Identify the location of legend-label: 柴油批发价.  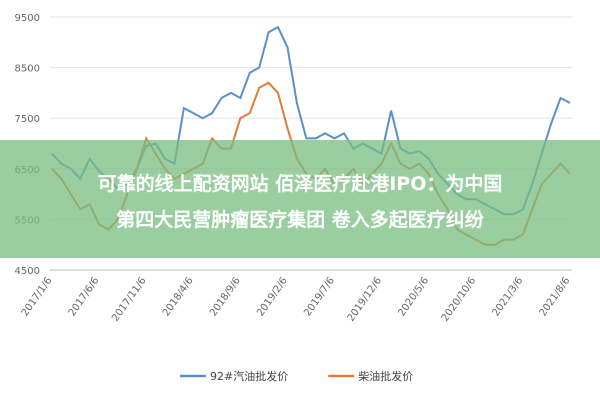
(385, 376).